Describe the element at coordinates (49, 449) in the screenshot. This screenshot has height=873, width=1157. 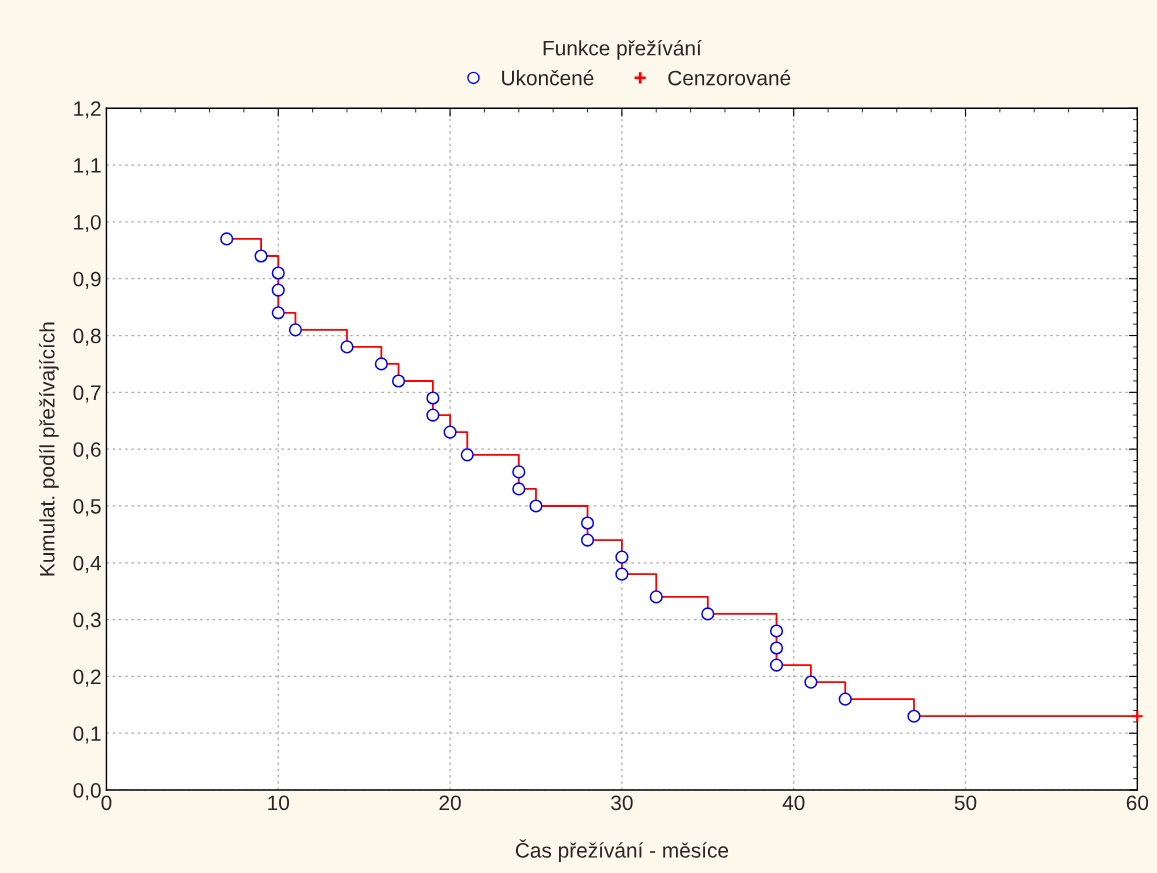
I see `y-axis-title: Kumulat. podíl přežívajících` at that location.